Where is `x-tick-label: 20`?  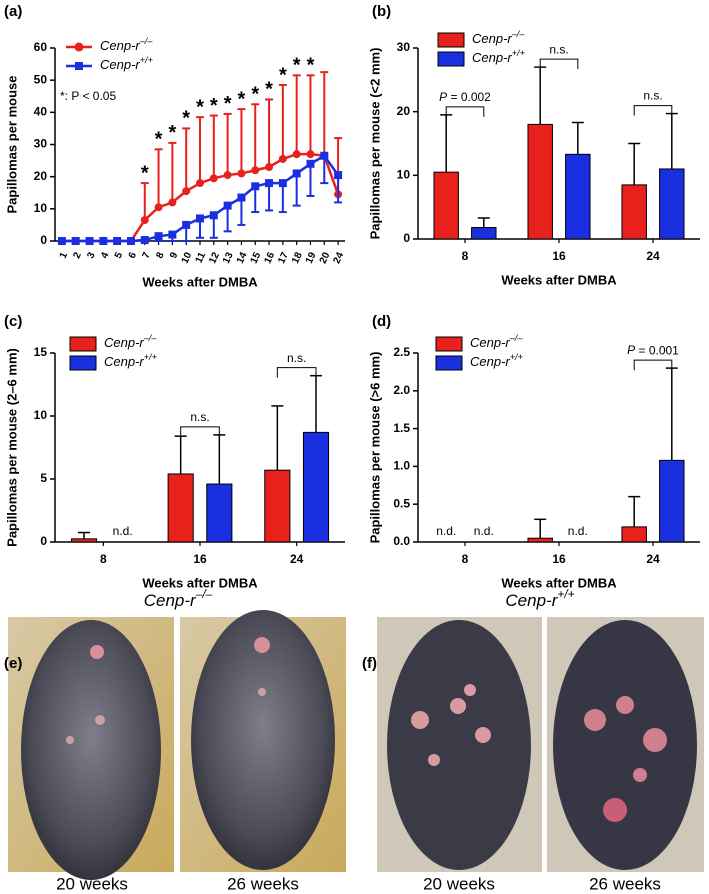 x-tick-label: 20 is located at coordinates (325, 257).